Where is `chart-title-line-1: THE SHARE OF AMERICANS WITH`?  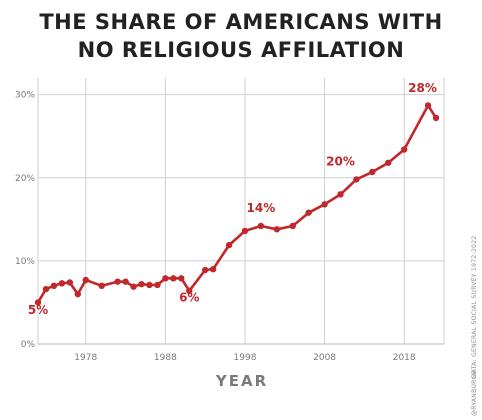 chart-title-line-1: THE SHARE OF AMERICANS WITH is located at coordinates (241, 22).